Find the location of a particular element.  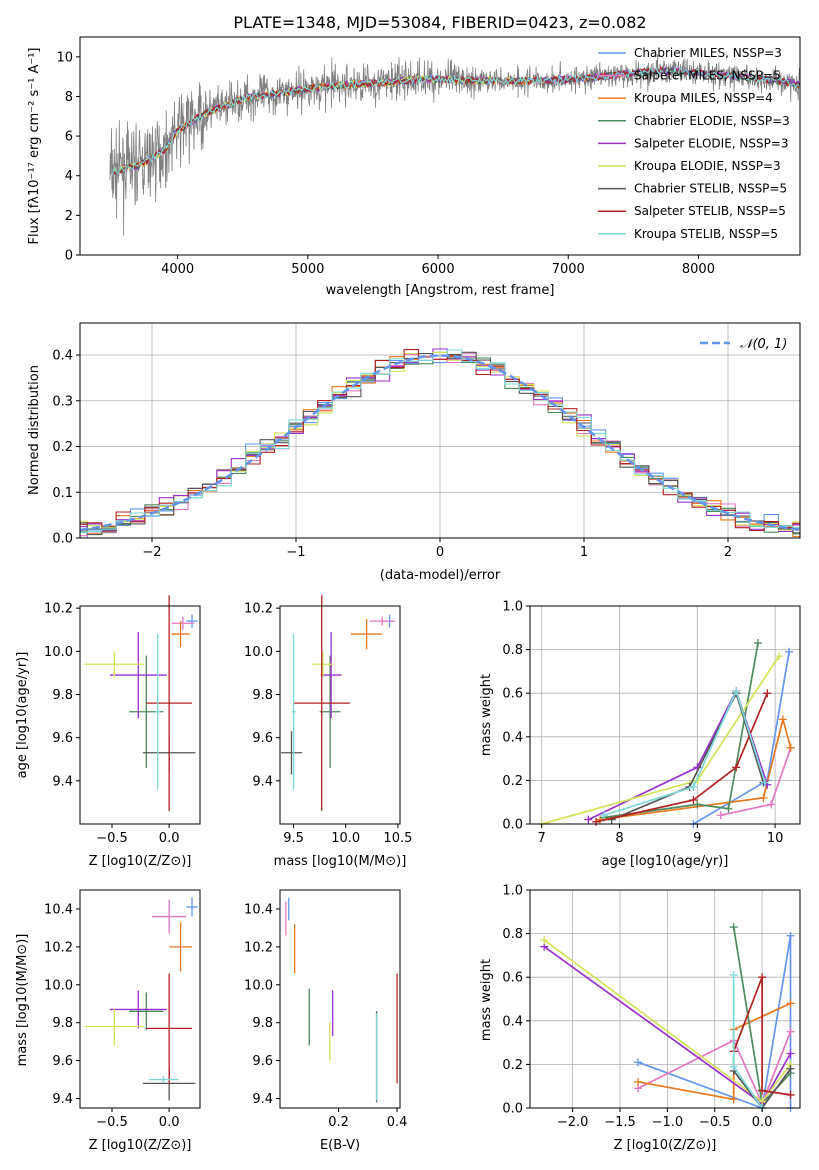

age-vs-metallicity-xlabel: Z [log10(Z/Z⊙)] is located at coordinates (140, 861).